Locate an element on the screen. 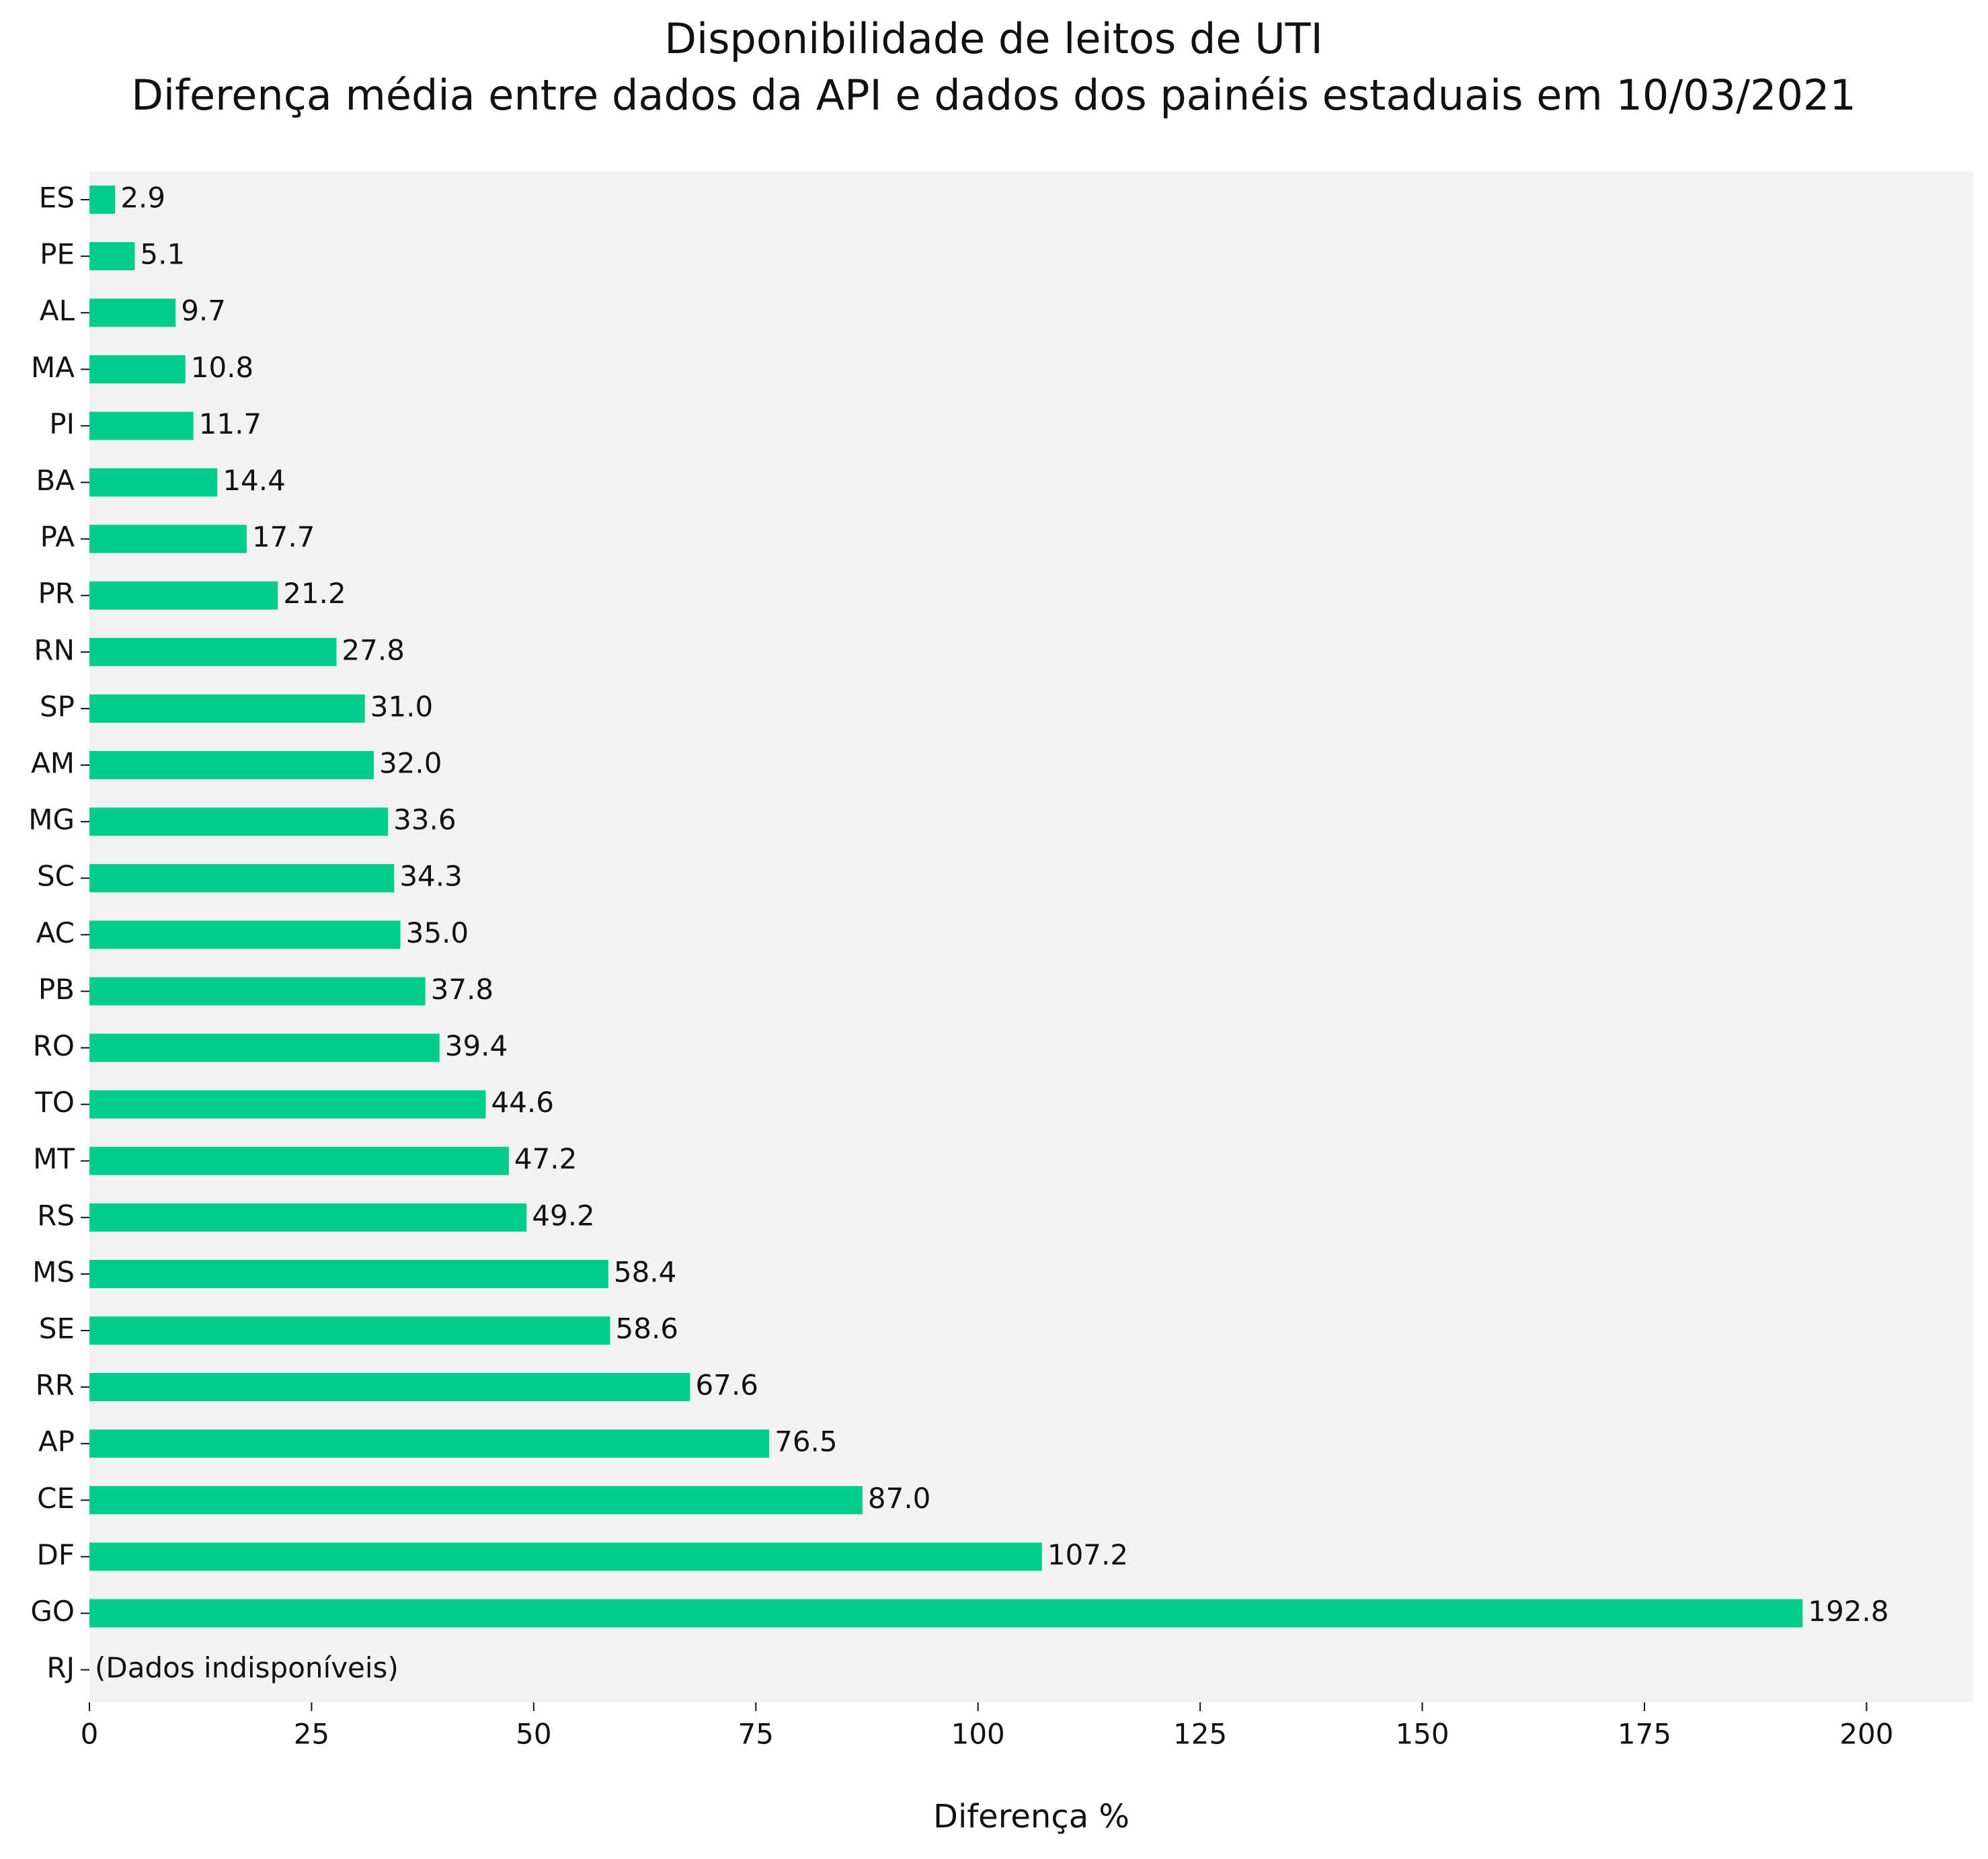 The height and width of the screenshot is (1859, 1988). data-label-df: 107.2 is located at coordinates (1087, 1554).